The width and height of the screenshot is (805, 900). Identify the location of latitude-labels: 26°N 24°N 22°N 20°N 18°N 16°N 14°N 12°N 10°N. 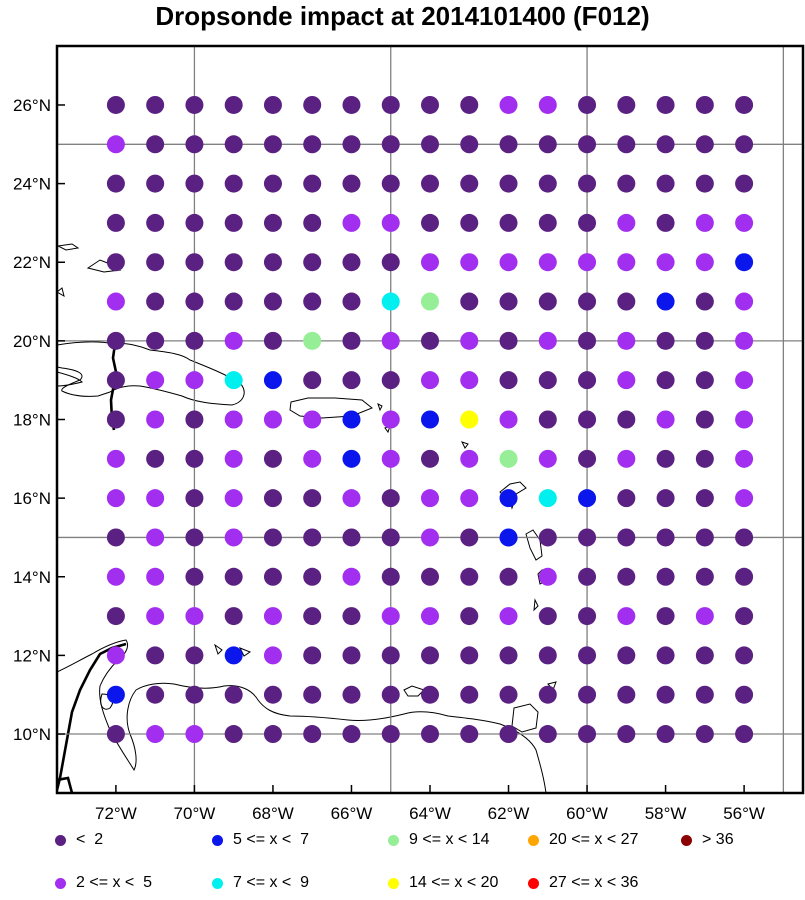
(39, 420).